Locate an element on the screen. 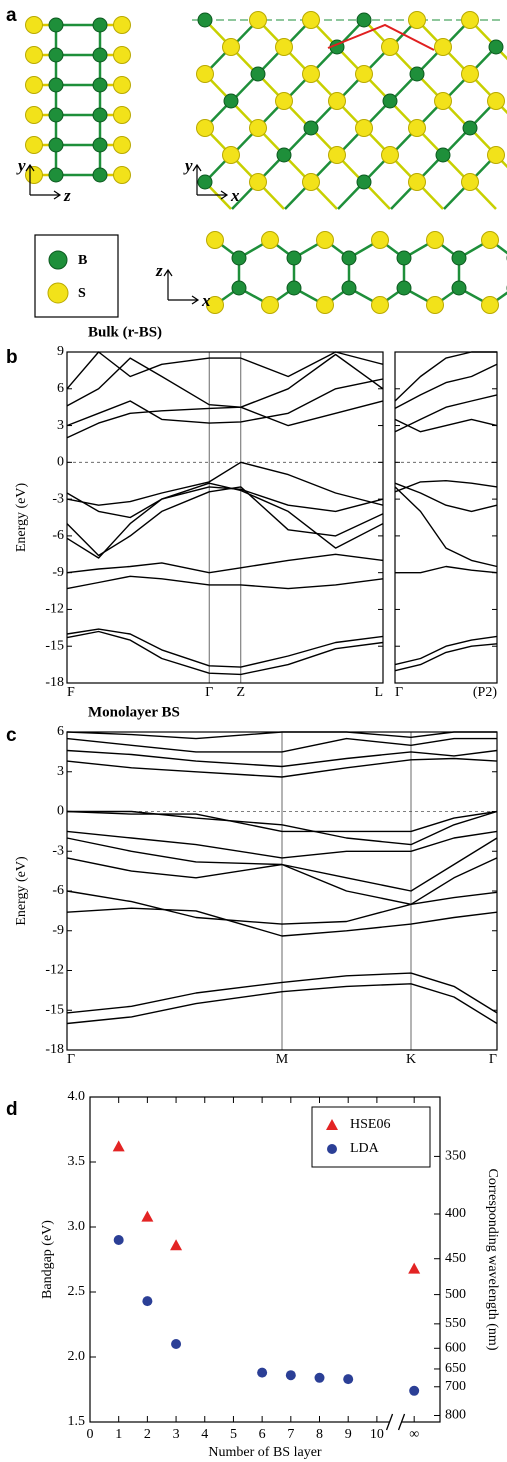 The image size is (507, 1462). y2-tick-label: 550 is located at coordinates (455, 1323).